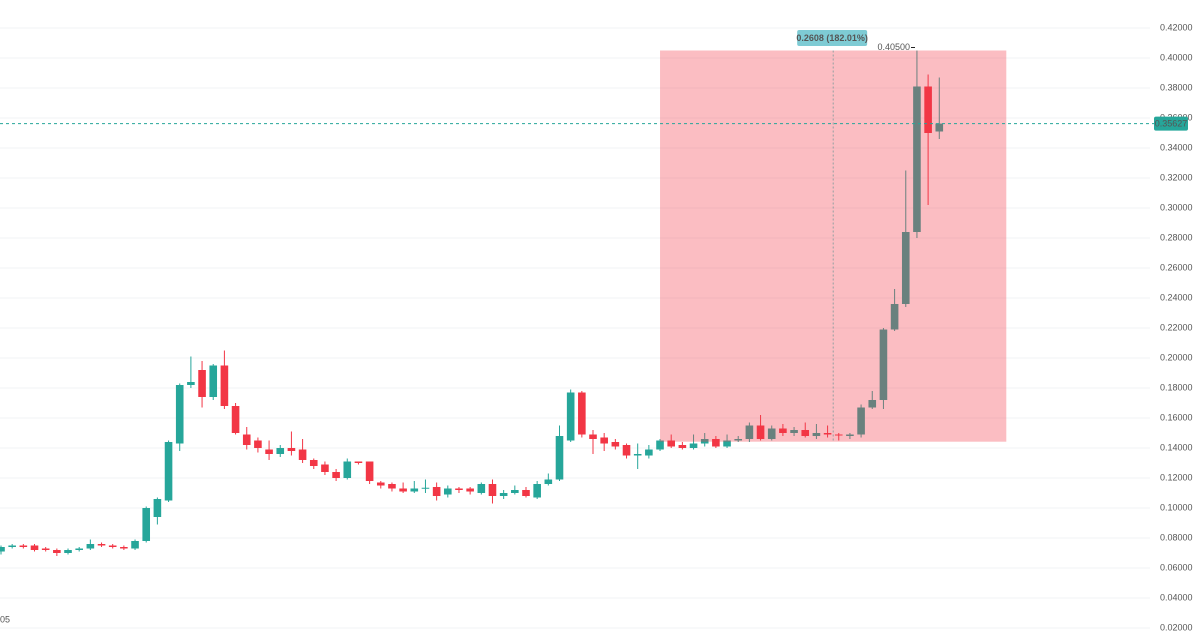  Describe the element at coordinates (1176, 417) in the screenshot. I see `y-tick-label: 0.16000` at that location.